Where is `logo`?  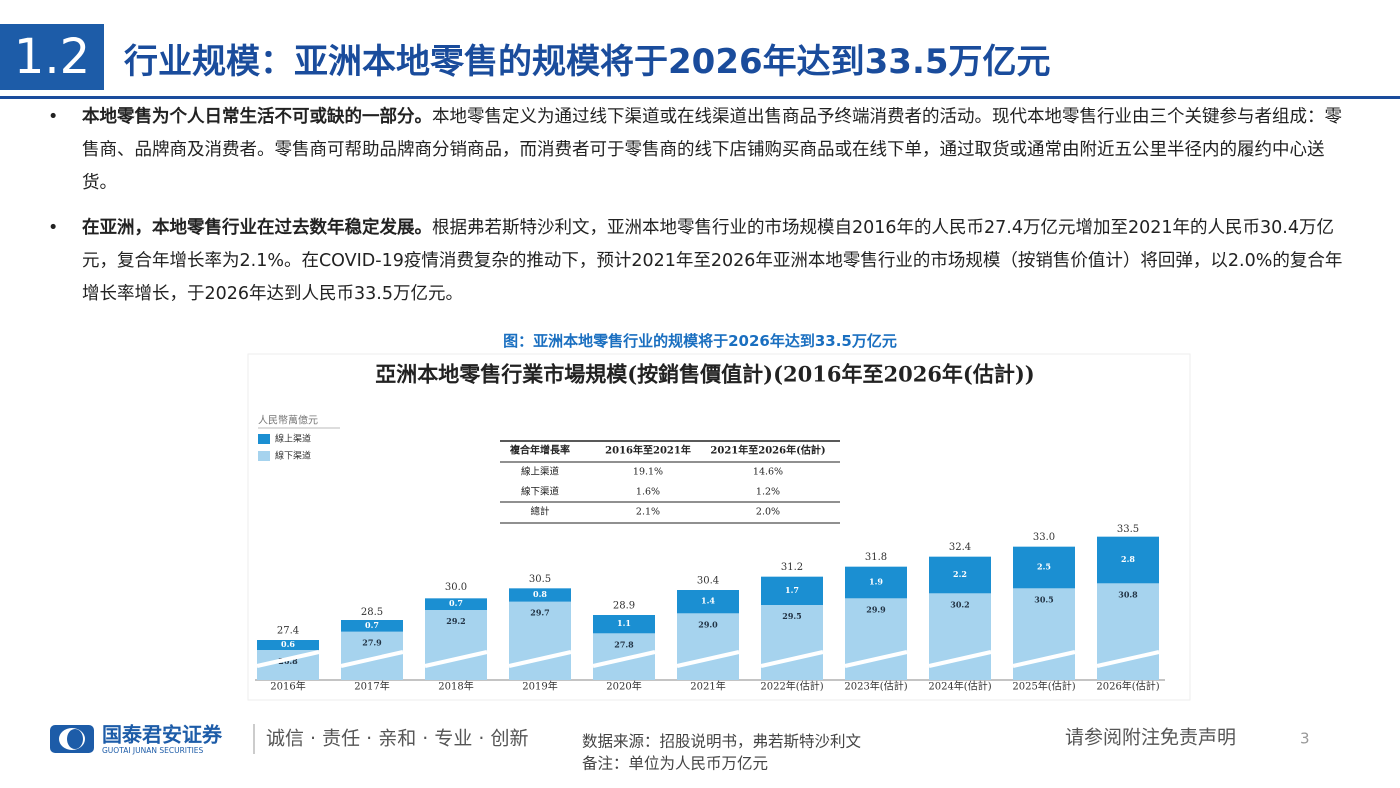 logo is located at coordinates (72, 739).